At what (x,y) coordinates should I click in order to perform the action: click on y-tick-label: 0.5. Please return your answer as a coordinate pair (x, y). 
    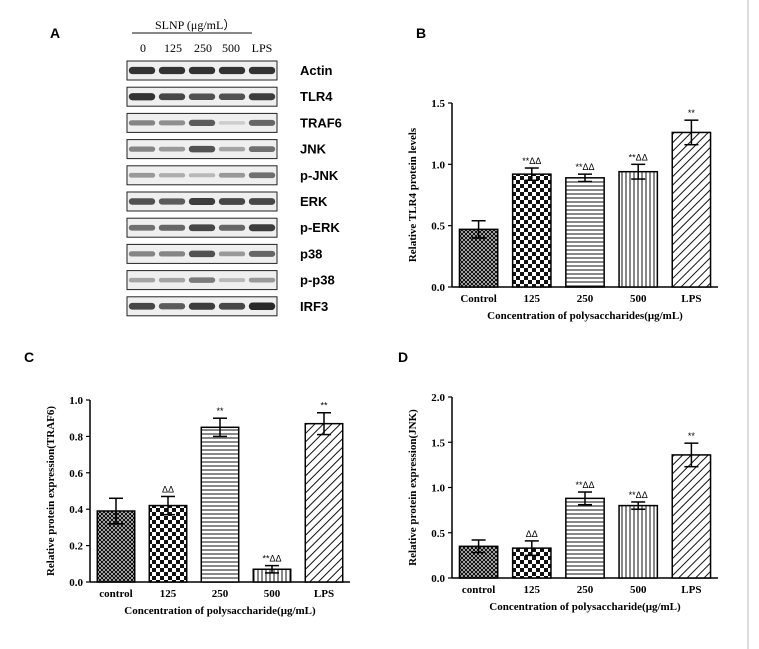
    Looking at the image, I should click on (438, 227).